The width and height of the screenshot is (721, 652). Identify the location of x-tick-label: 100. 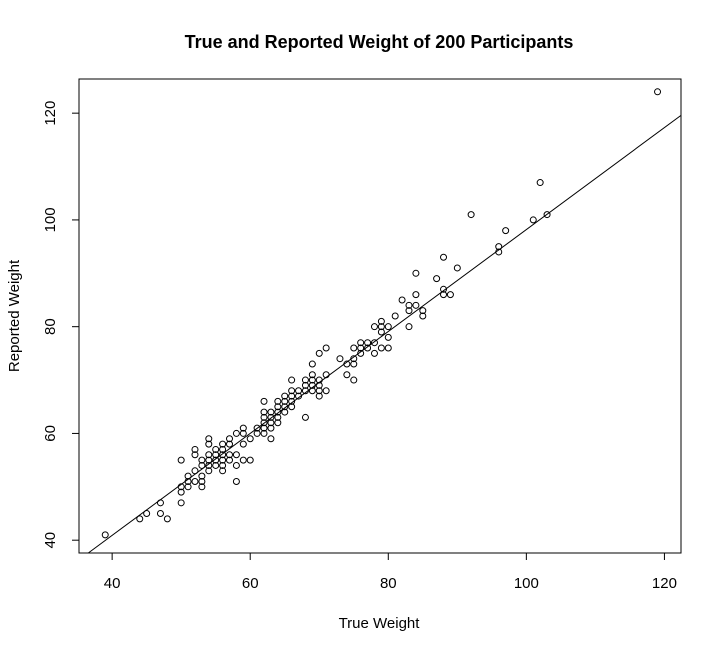
(526, 583).